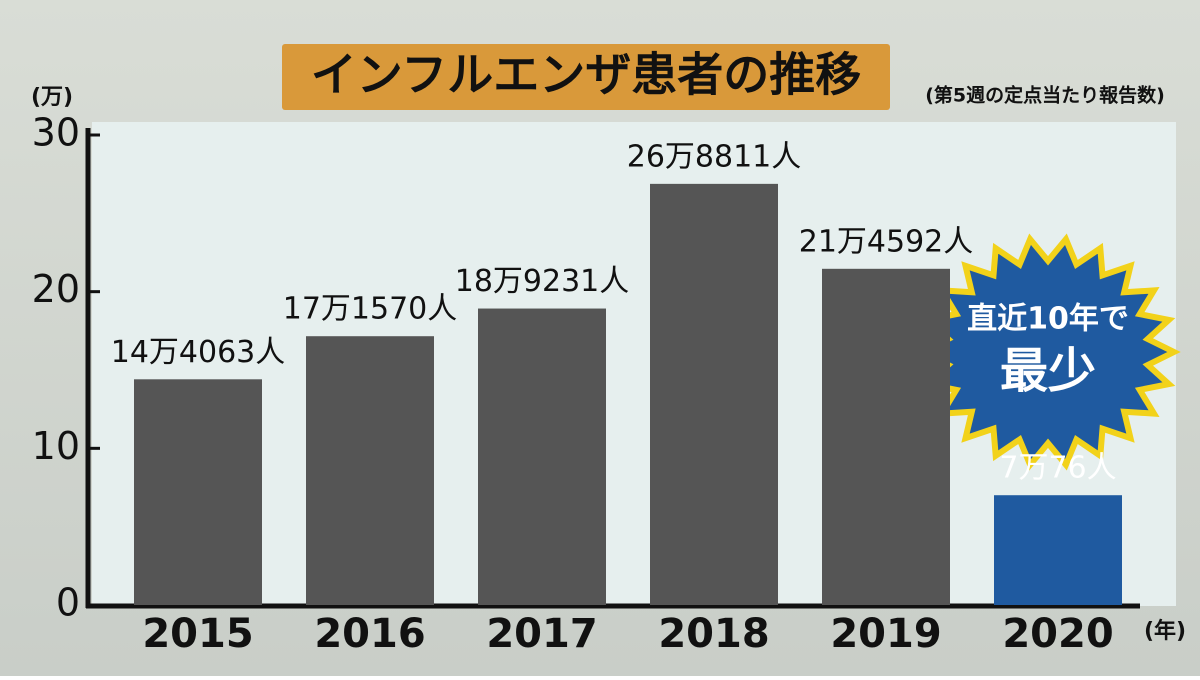 This screenshot has width=1200, height=680. I want to click on subtitle: (第5週の定点当たり報告数), so click(1045, 95).